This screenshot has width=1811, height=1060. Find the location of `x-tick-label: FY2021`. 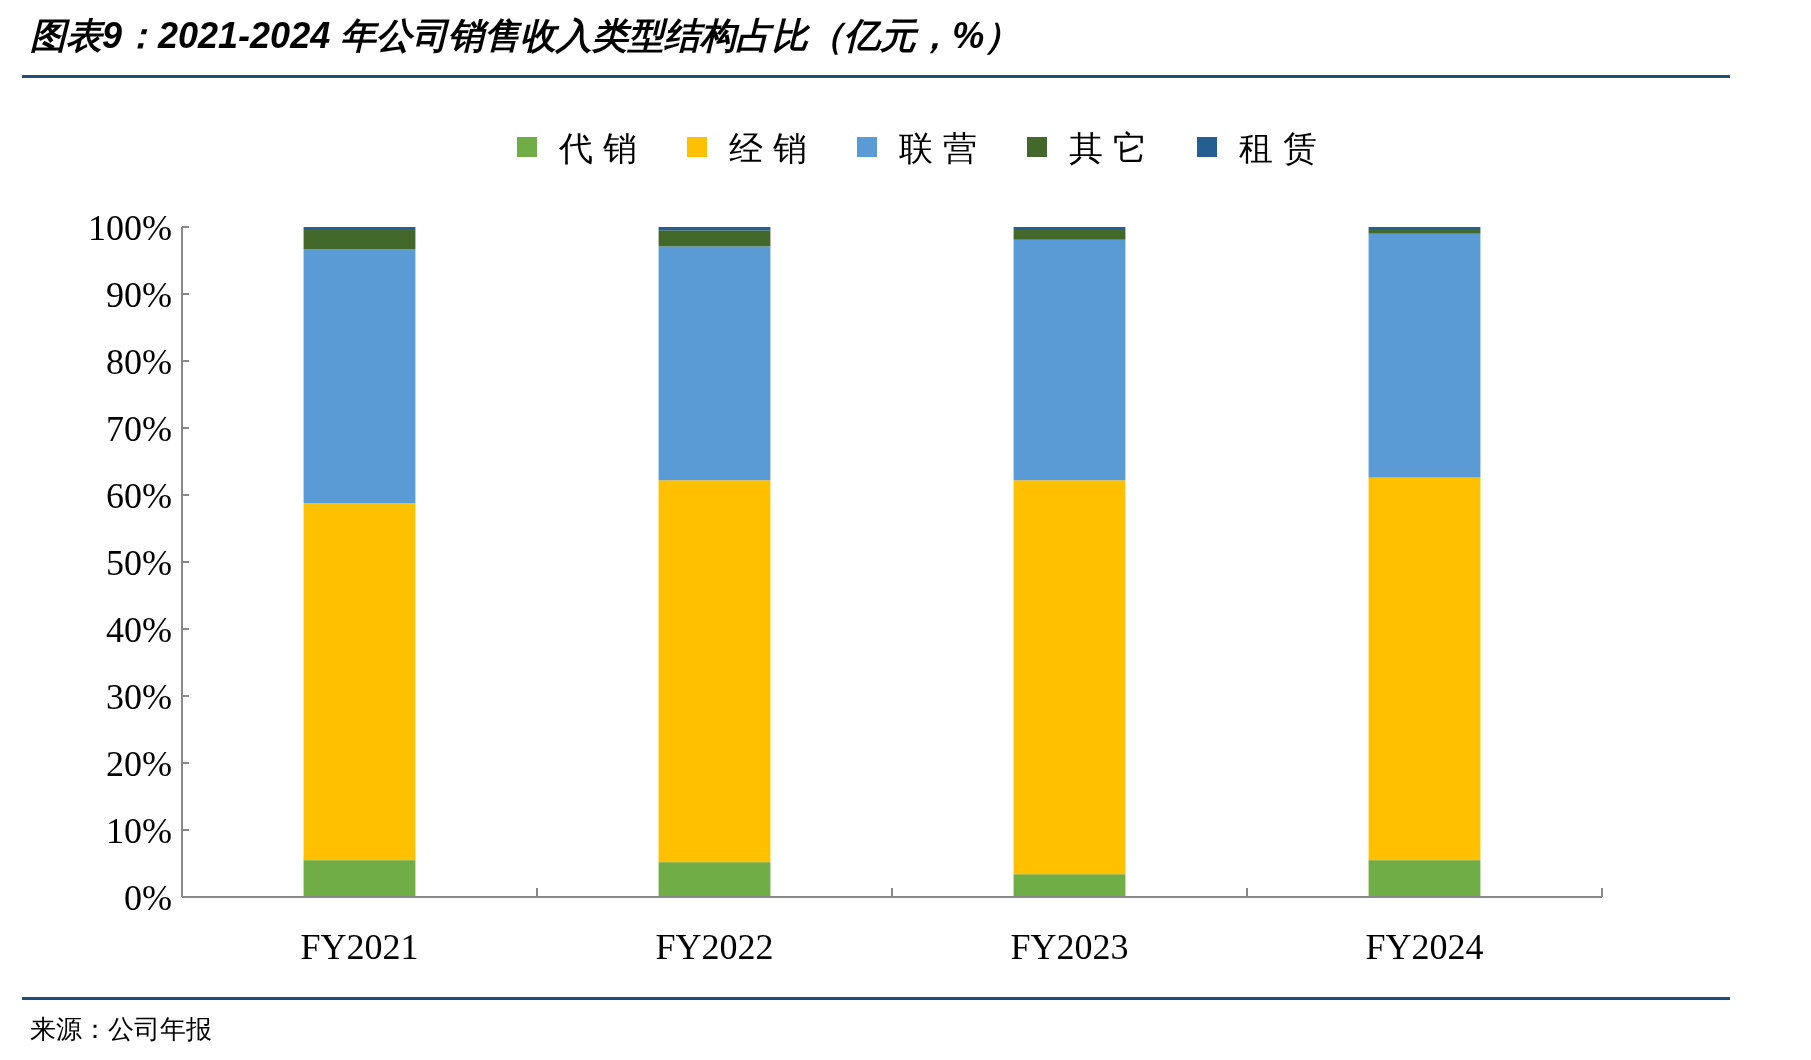

x-tick-label: FY2021 is located at coordinates (359, 947).